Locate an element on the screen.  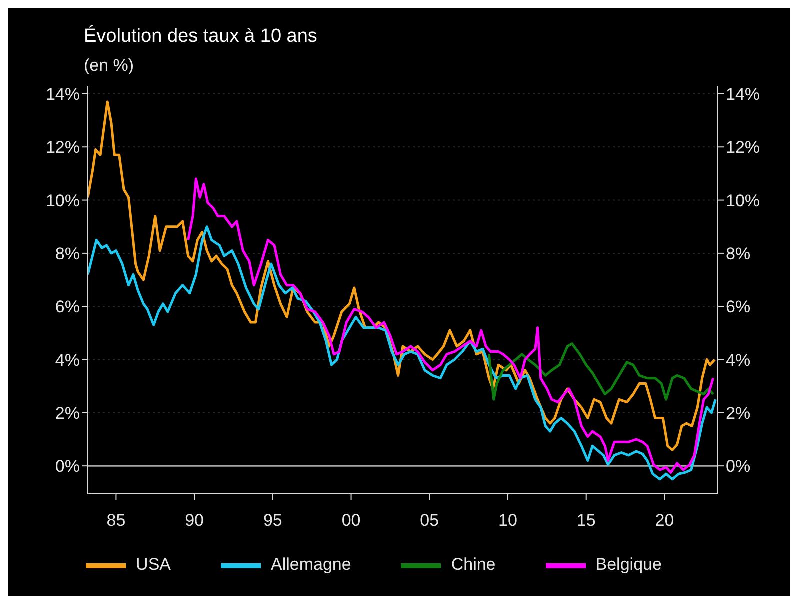
line-series is located at coordinates (601, 371).